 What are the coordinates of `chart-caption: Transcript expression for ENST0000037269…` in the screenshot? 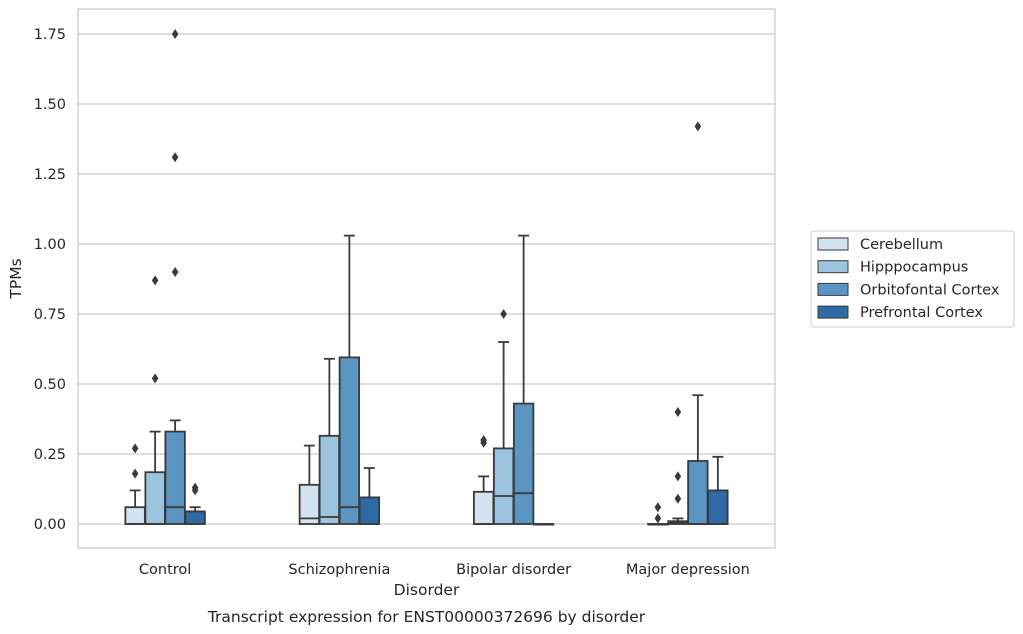 It's located at (426, 617).